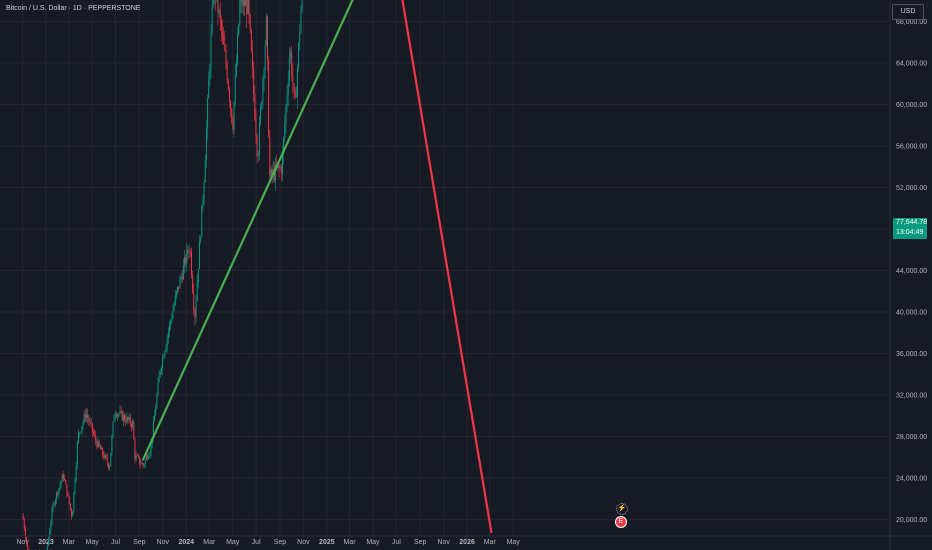 The width and height of the screenshot is (932, 550). I want to click on lightning-event-icon: ⚡, so click(622, 509).